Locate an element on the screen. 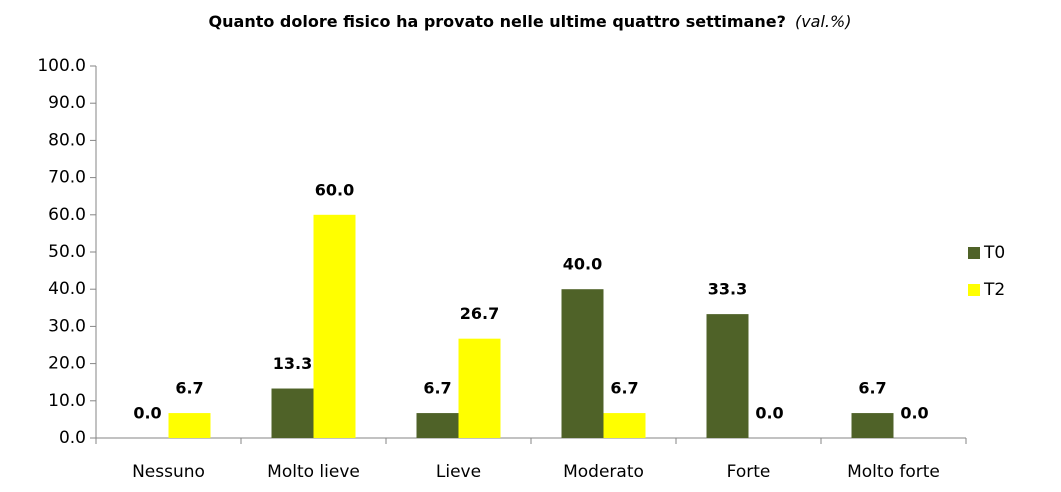 Image resolution: width=1061 pixels, height=492 pixels. x-tick-label: Forte is located at coordinates (749, 472).